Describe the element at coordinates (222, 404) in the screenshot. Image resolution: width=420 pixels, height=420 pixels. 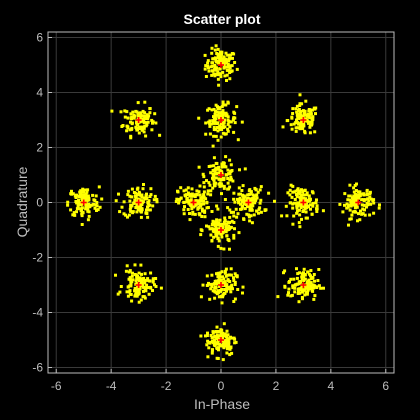
I see `x-axis-label: In-Phase` at that location.